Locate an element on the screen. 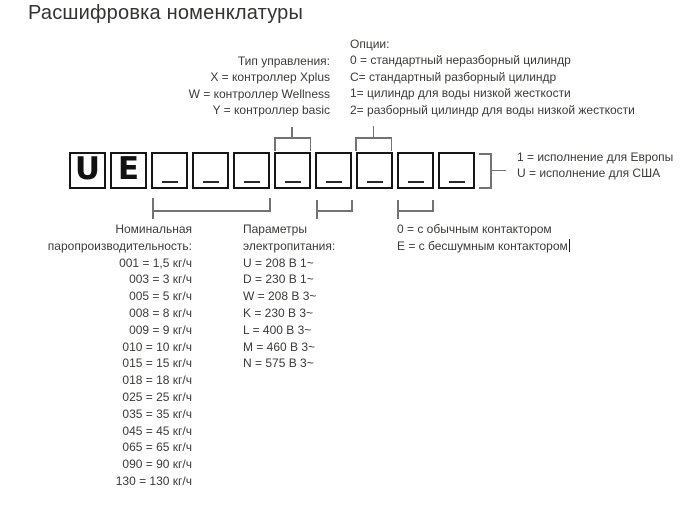 The height and width of the screenshot is (520, 700). contactor-item: 0 = с обычным контактором is located at coordinates (474, 229).